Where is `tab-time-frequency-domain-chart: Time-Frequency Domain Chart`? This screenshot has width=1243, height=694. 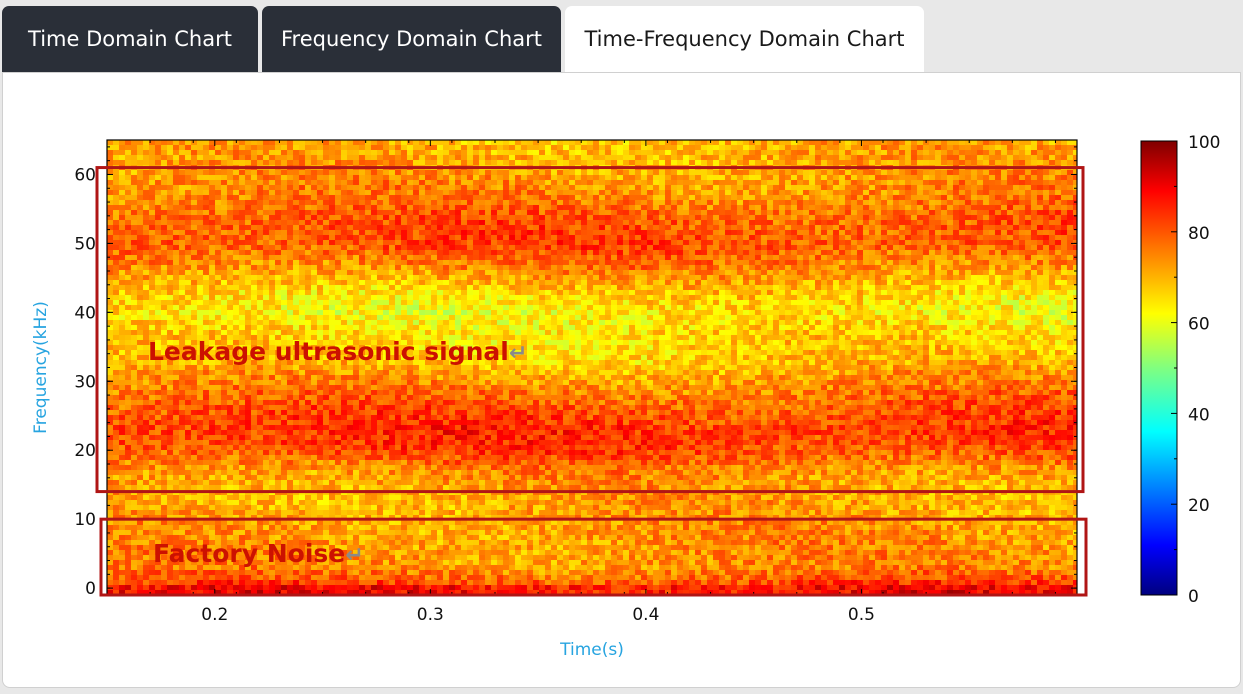 tab-time-frequency-domain-chart: Time-Frequency Domain Chart is located at coordinates (744, 39).